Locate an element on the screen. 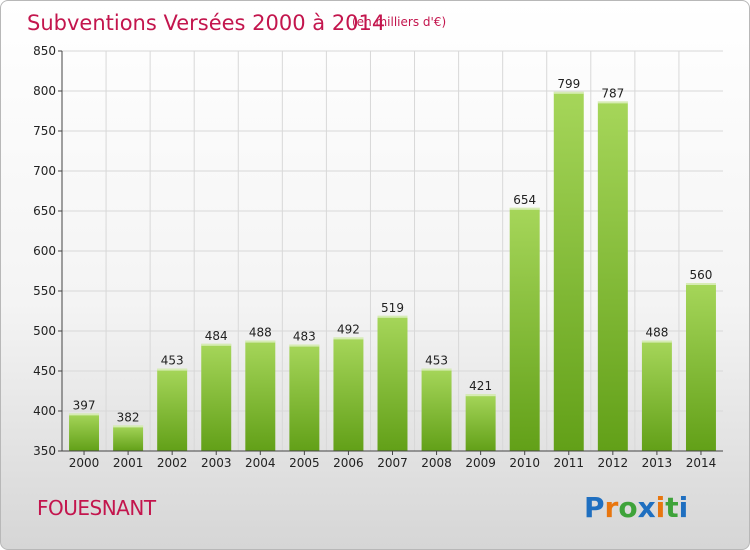  x-tick-label: 2010 is located at coordinates (524, 463).